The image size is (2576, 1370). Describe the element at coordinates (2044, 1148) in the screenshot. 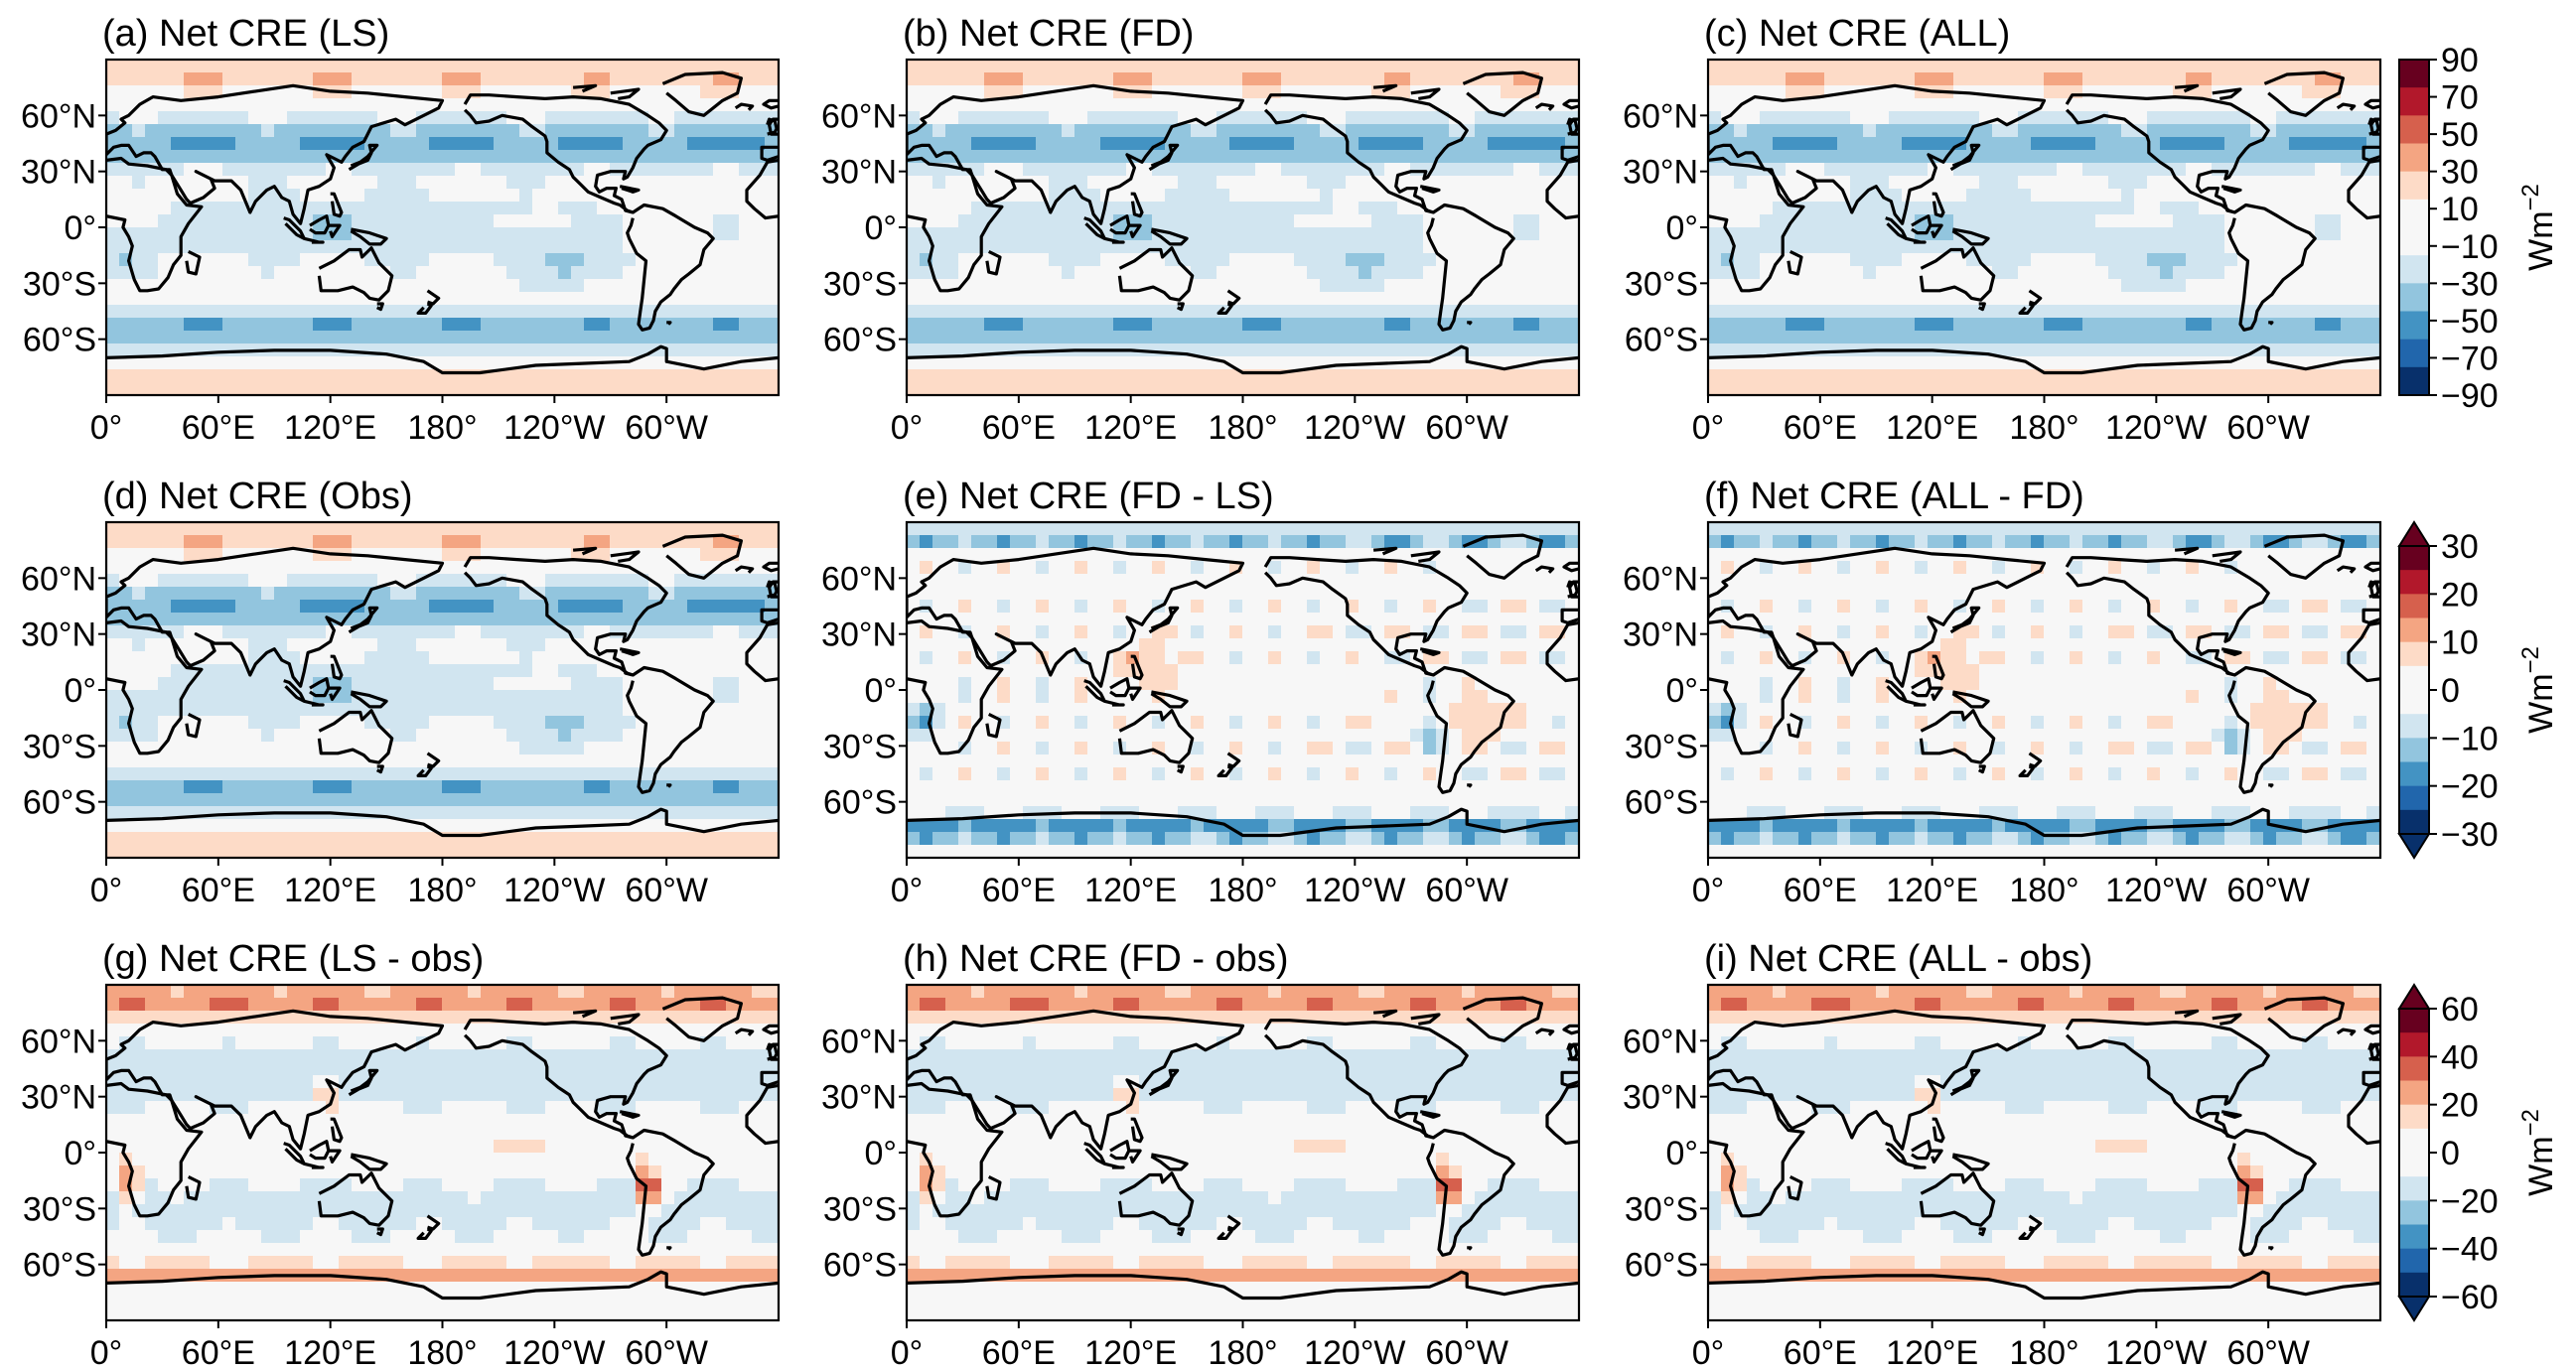

I see `coastlines-i` at that location.